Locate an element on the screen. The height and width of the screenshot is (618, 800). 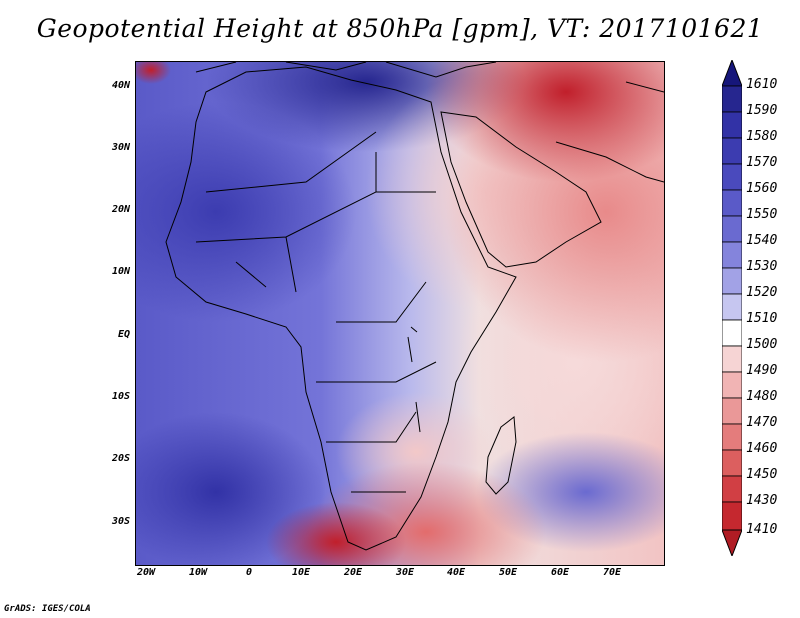
lon-tick-20w: 20W is located at coordinates (146, 572).